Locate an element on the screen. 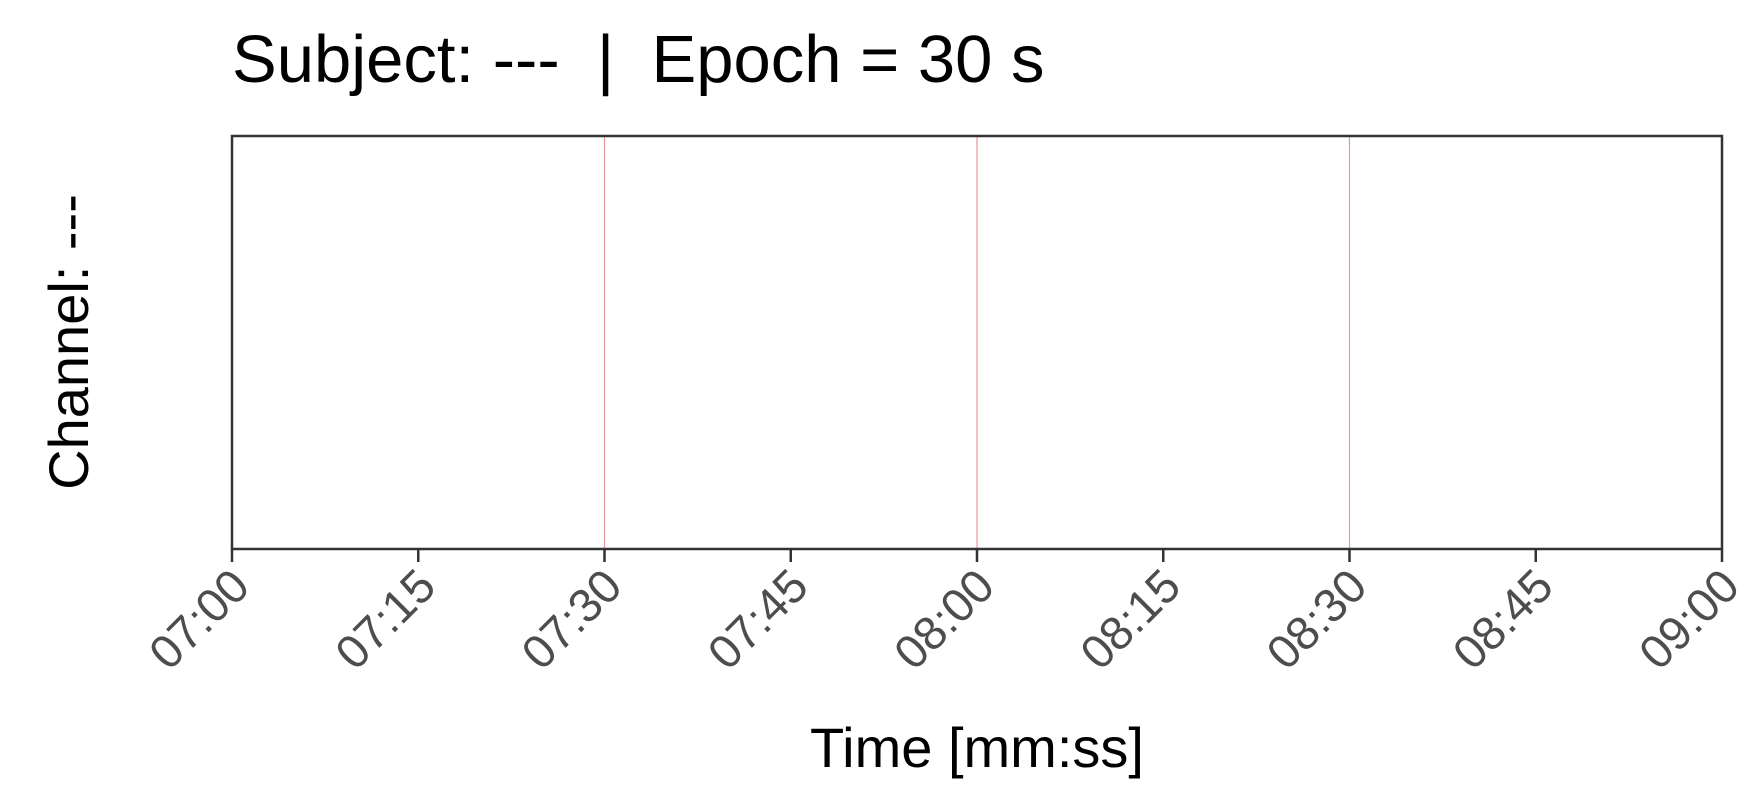  chart-title: Subject: --- | Epoch = 30 s is located at coordinates (638, 59).